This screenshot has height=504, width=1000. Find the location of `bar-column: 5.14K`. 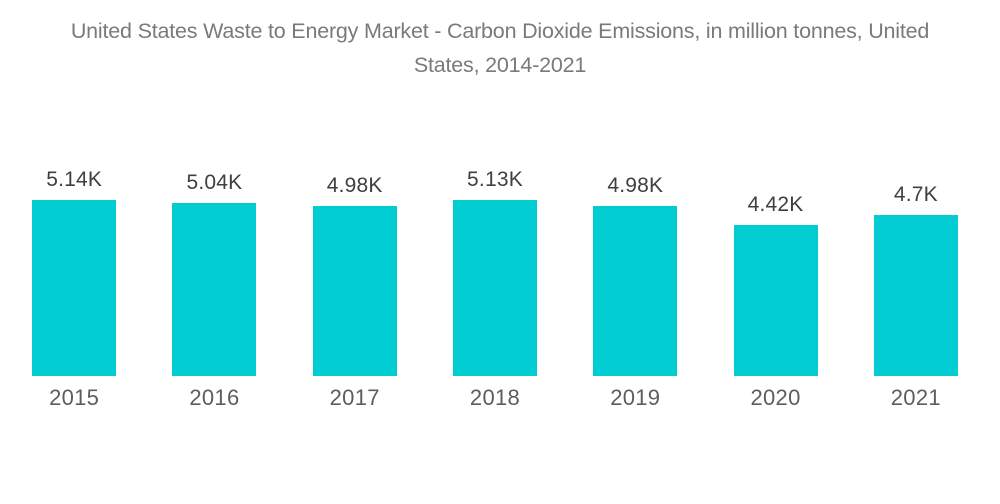

bar-column: 5.14K is located at coordinates (74, 248).